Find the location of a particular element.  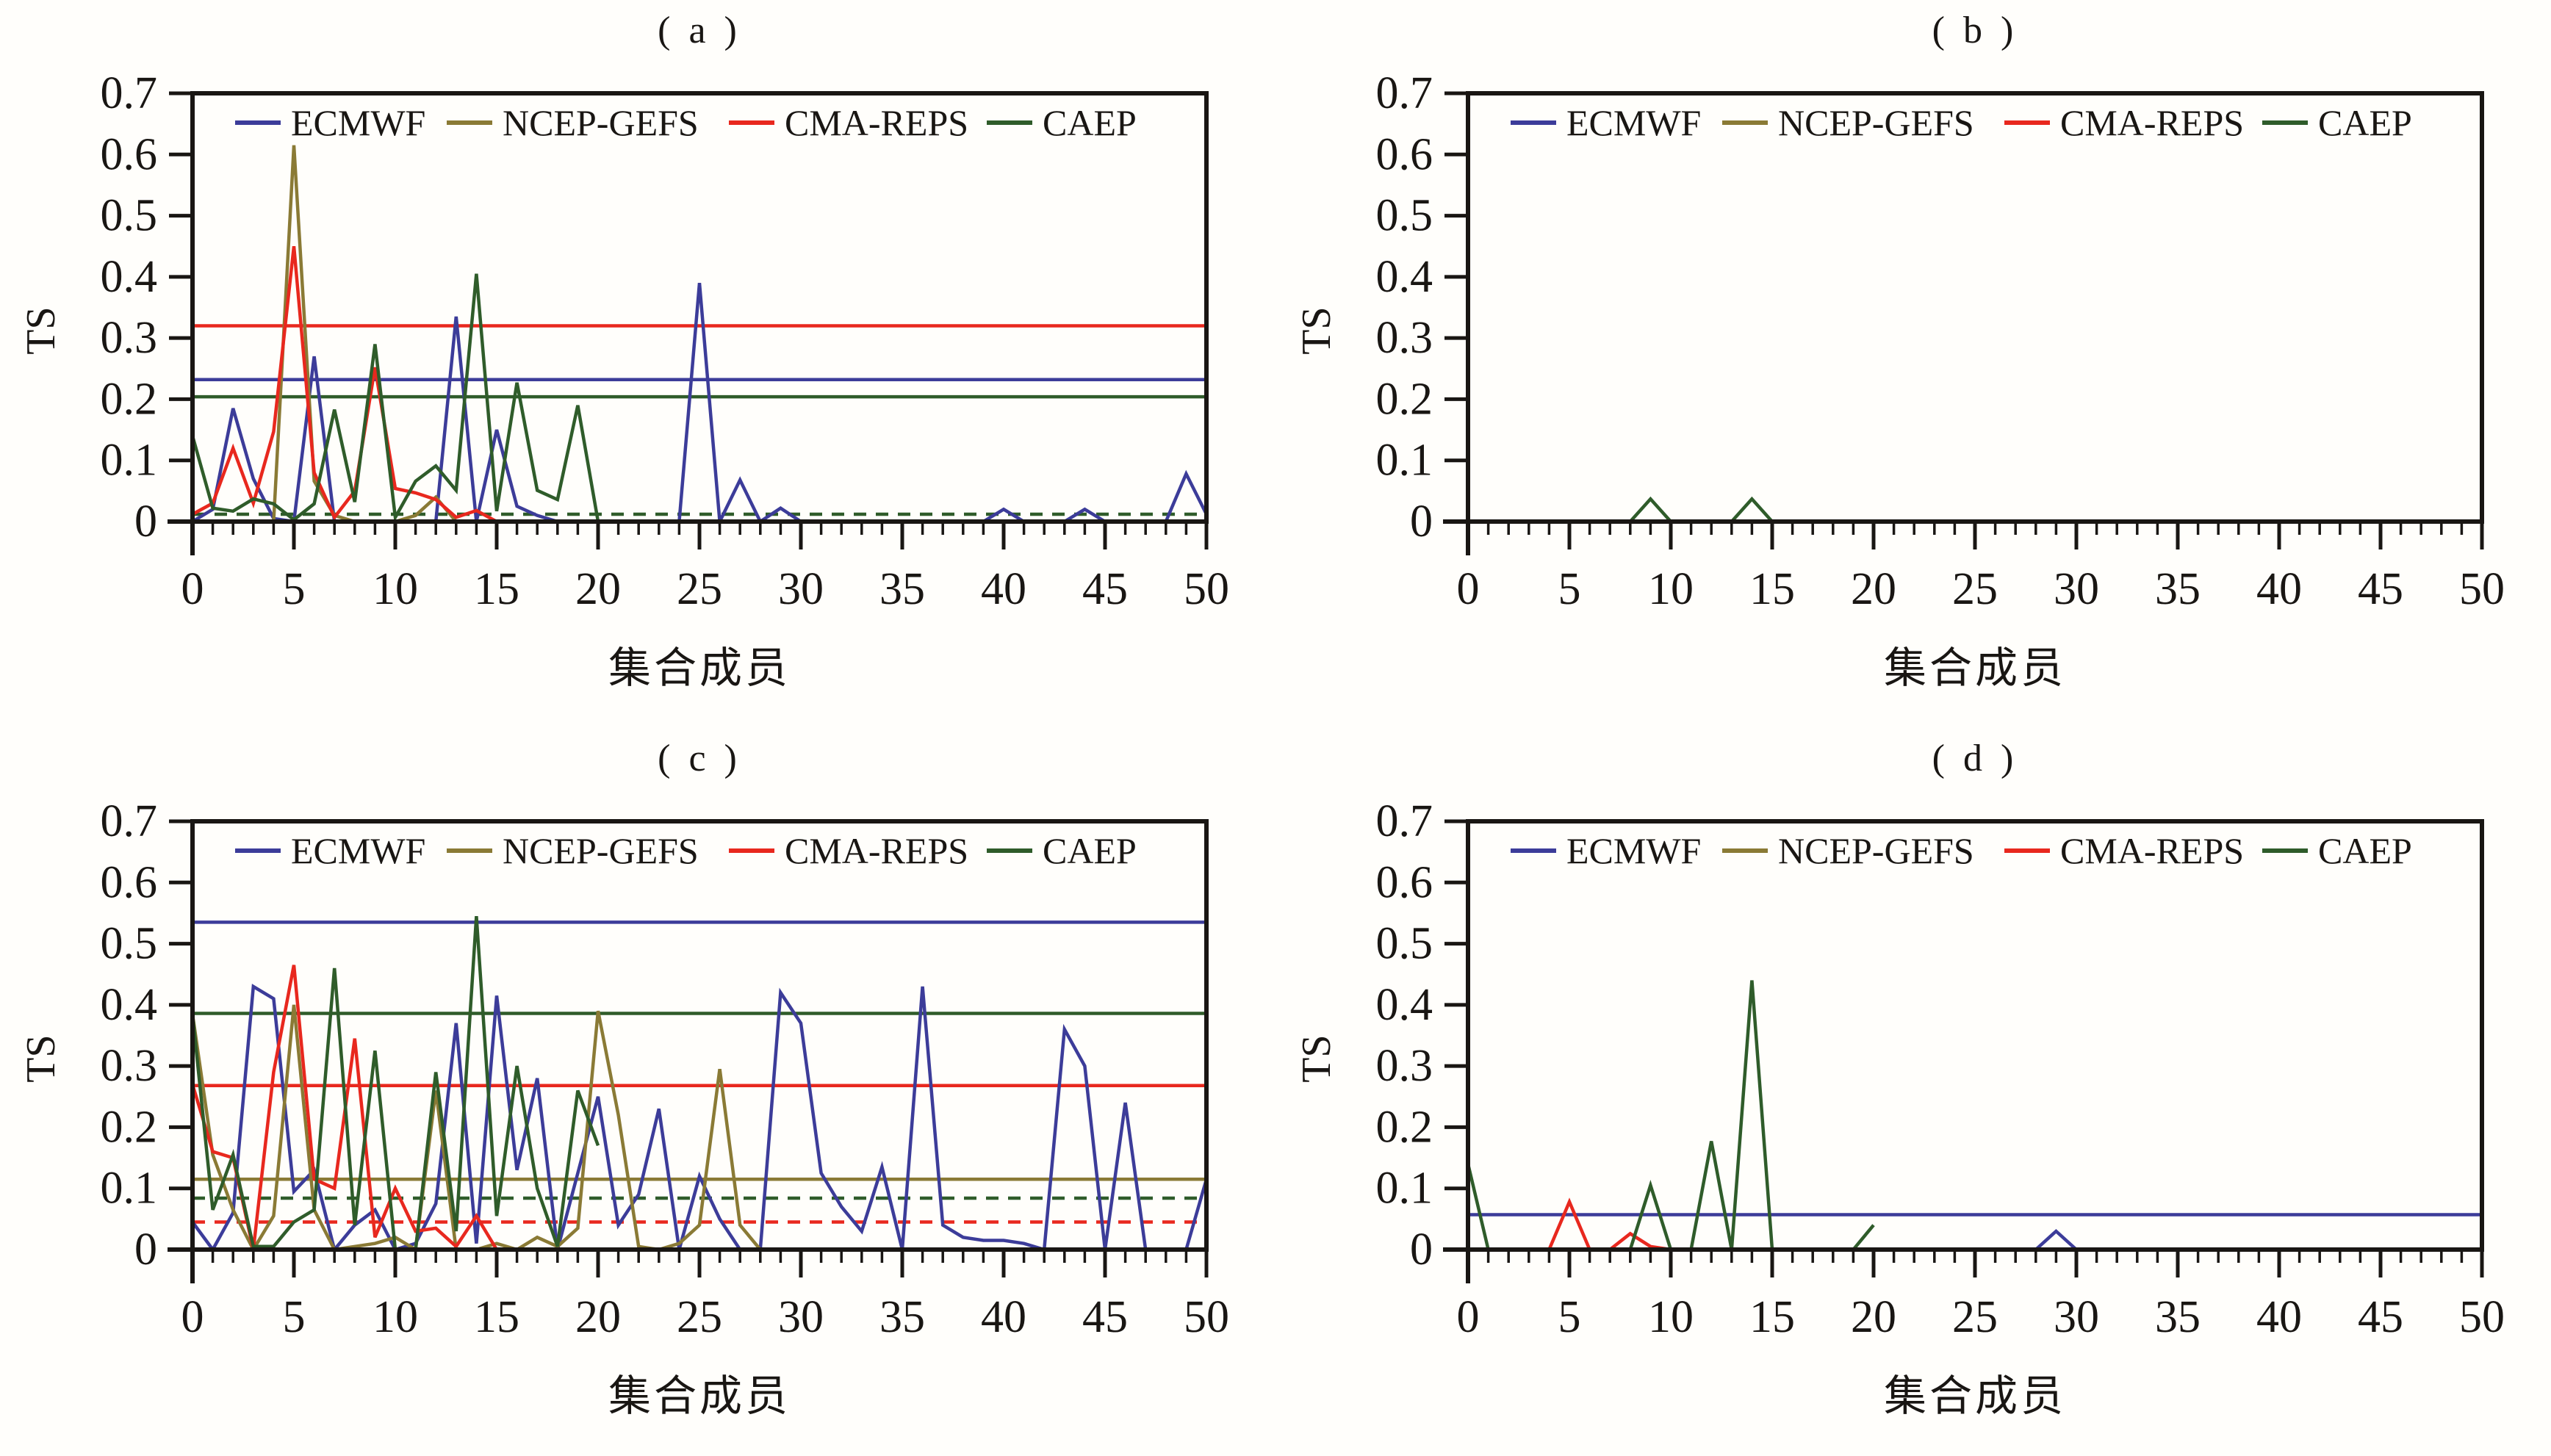

series-ncep_gefs-line is located at coordinates (395, 334).